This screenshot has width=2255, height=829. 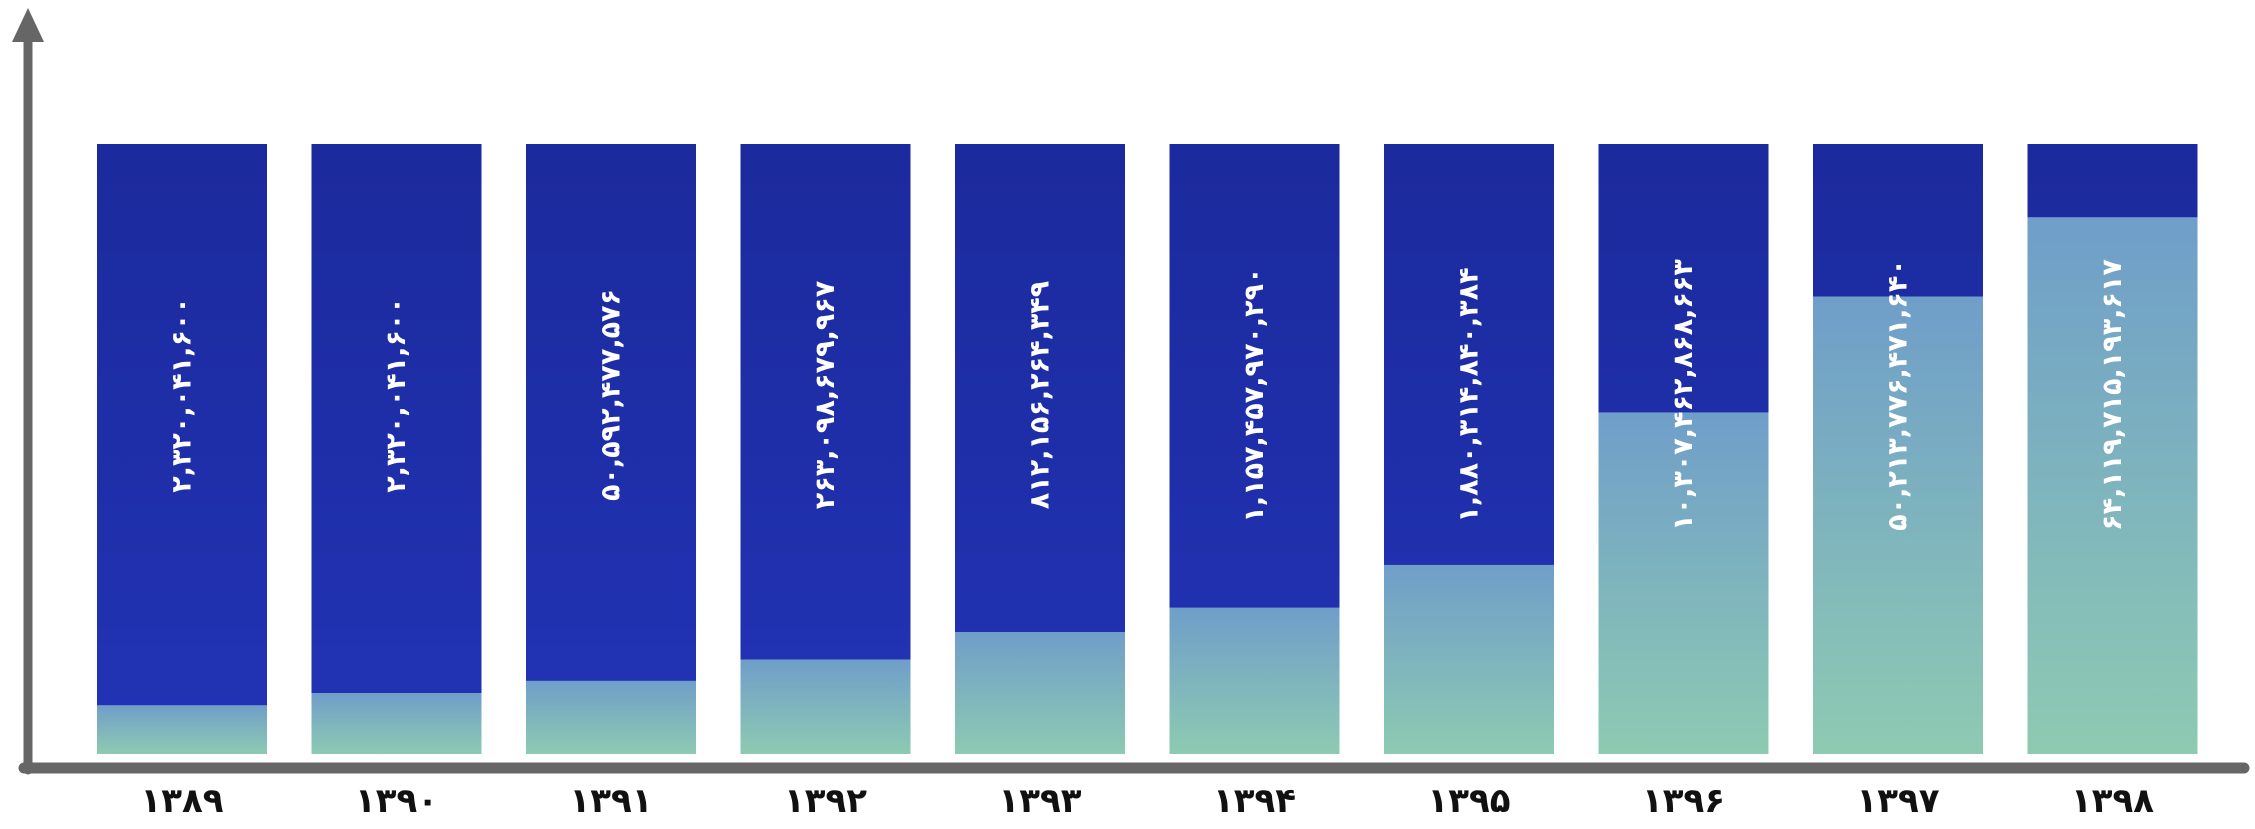 I want to click on x-tick-label-5: ۱۳۹۳, so click(x=1039, y=801).